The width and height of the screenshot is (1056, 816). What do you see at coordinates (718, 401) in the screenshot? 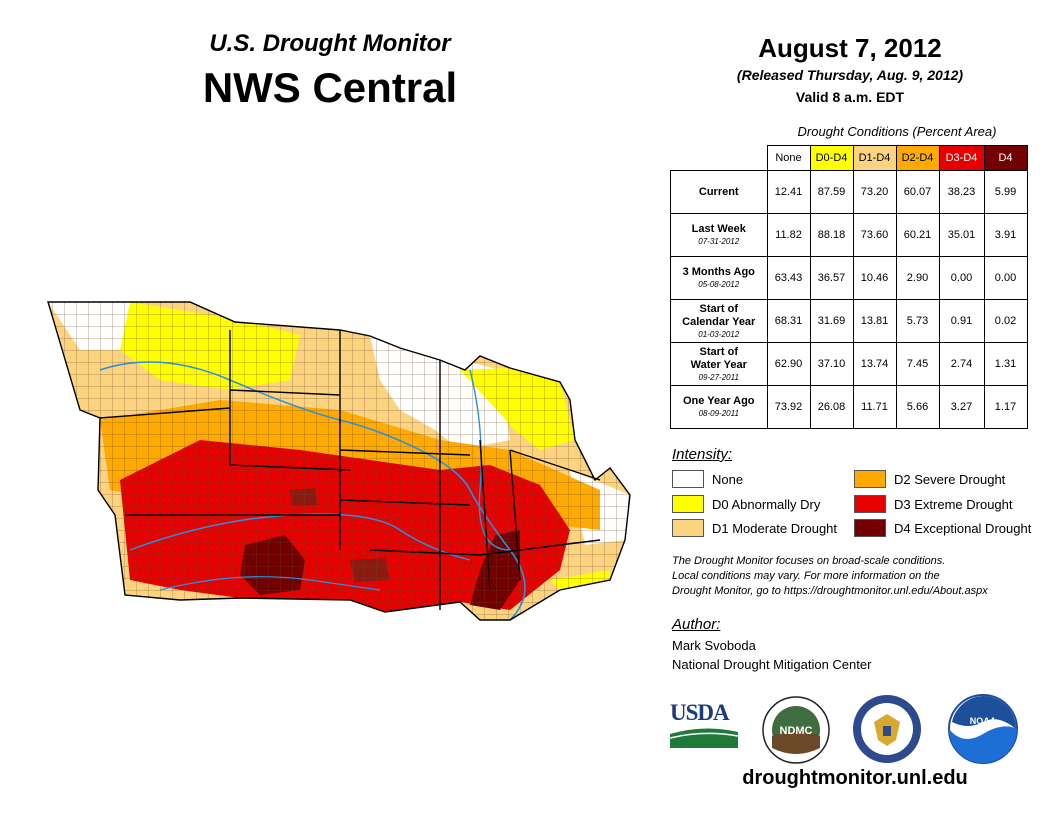
I see `row-label-text: One Year Ago` at bounding box center [718, 401].